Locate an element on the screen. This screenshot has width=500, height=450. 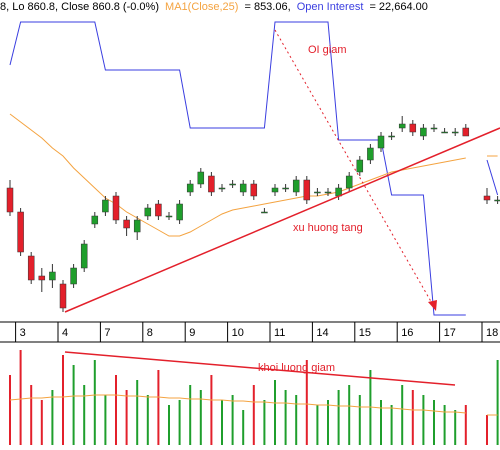
x-tick-label: 7 is located at coordinates (107, 333).